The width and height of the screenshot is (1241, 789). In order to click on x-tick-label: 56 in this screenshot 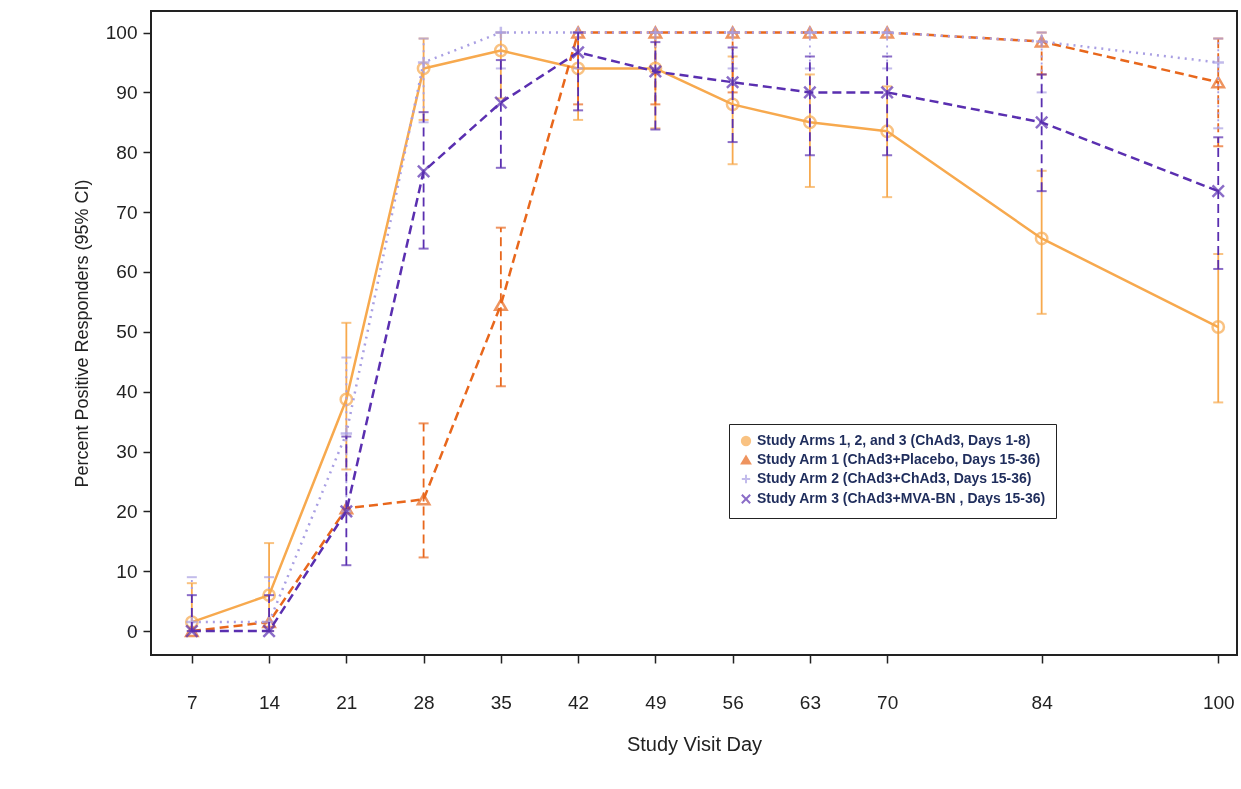, I will do `click(733, 702)`.